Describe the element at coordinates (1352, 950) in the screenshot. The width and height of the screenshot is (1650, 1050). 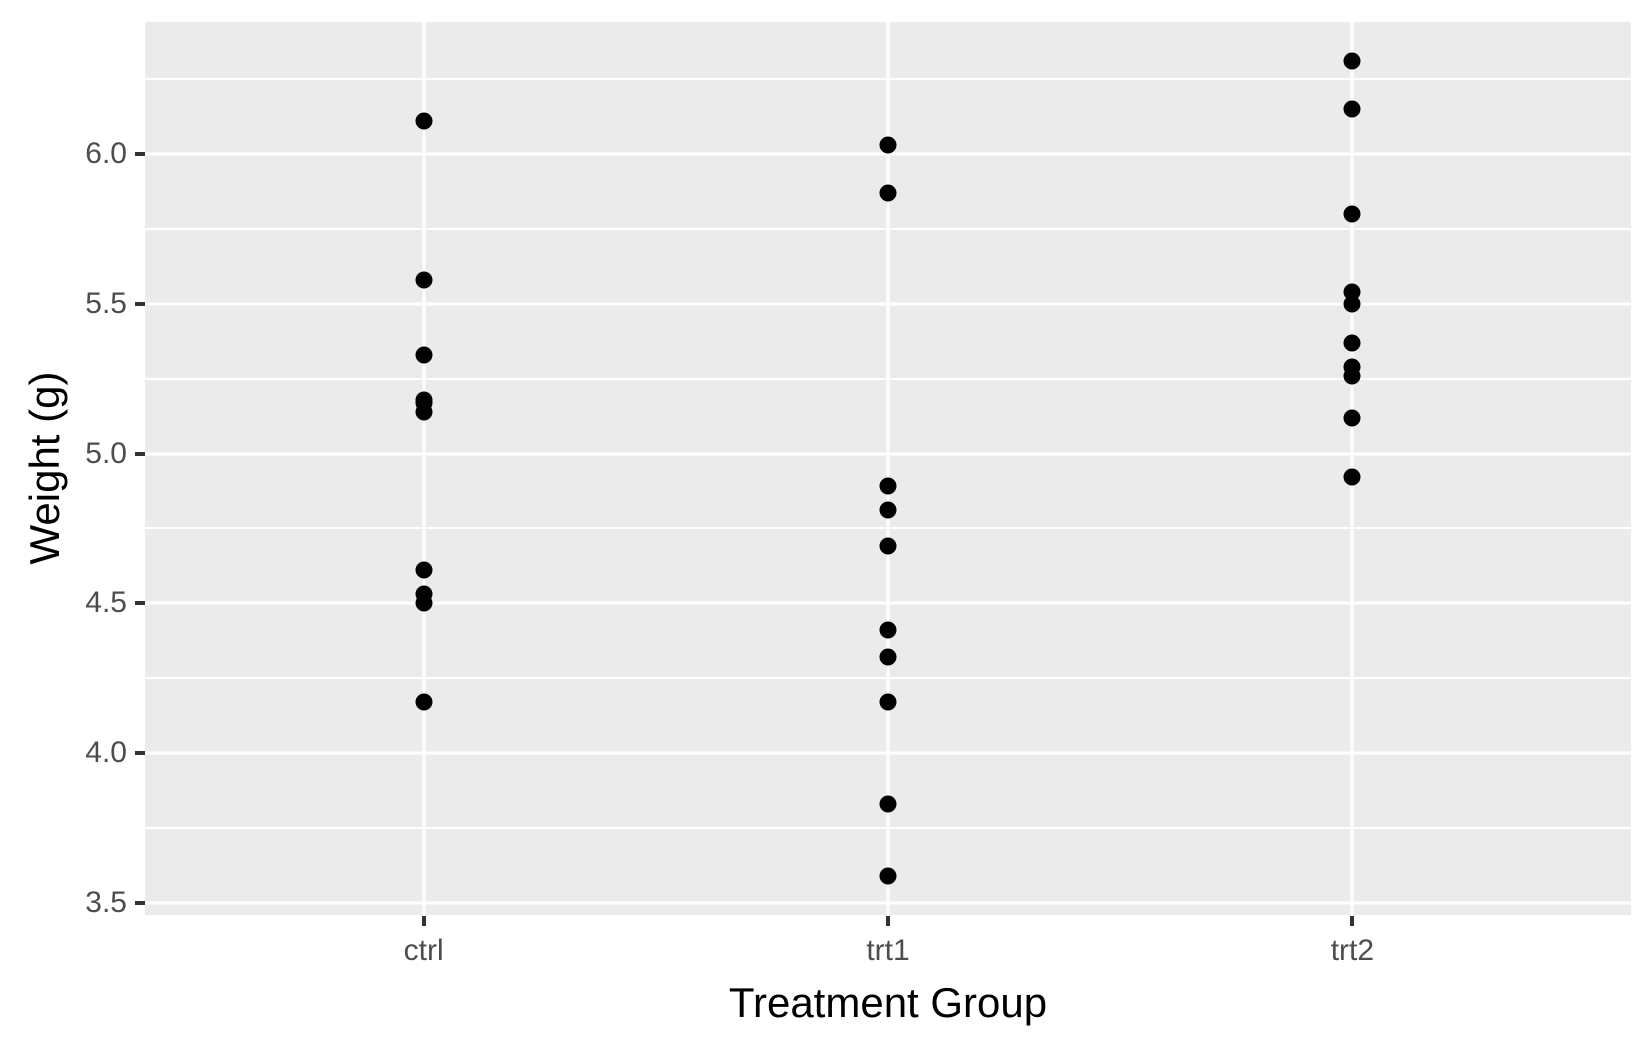
I see `x-tick-label: trt2` at that location.